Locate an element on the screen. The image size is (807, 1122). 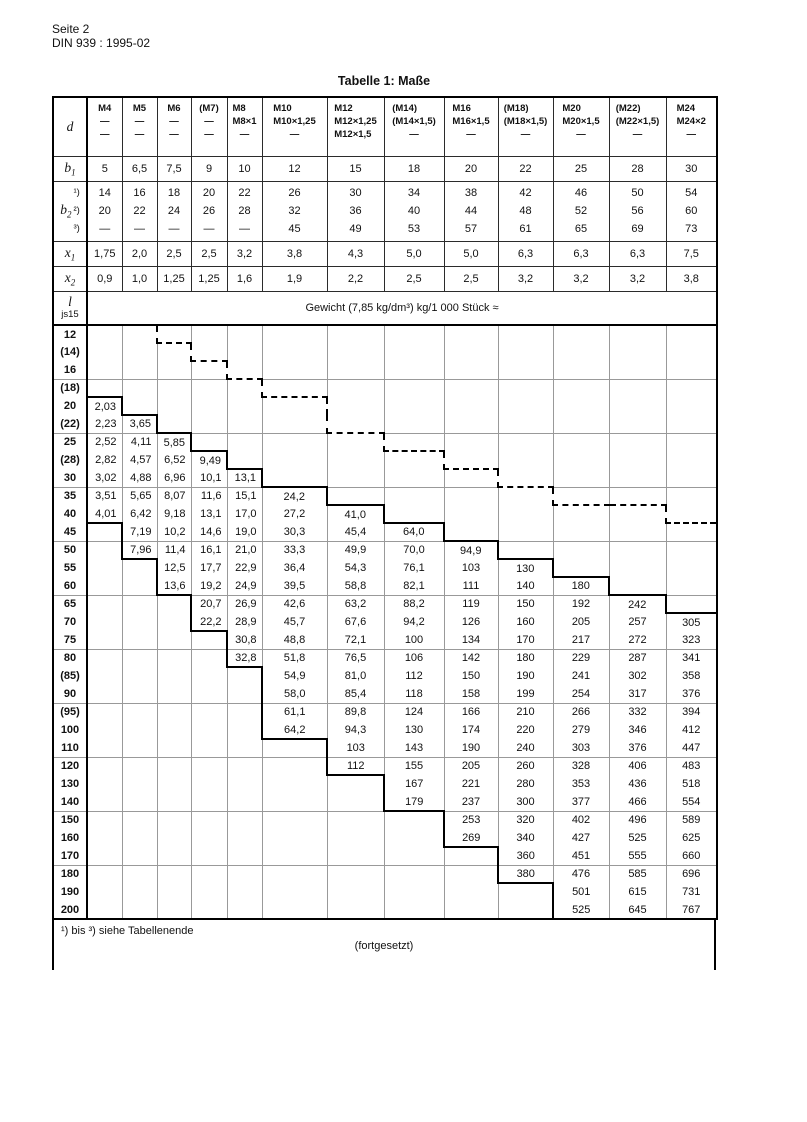
length-cell: 70 is located at coordinates (70, 622).